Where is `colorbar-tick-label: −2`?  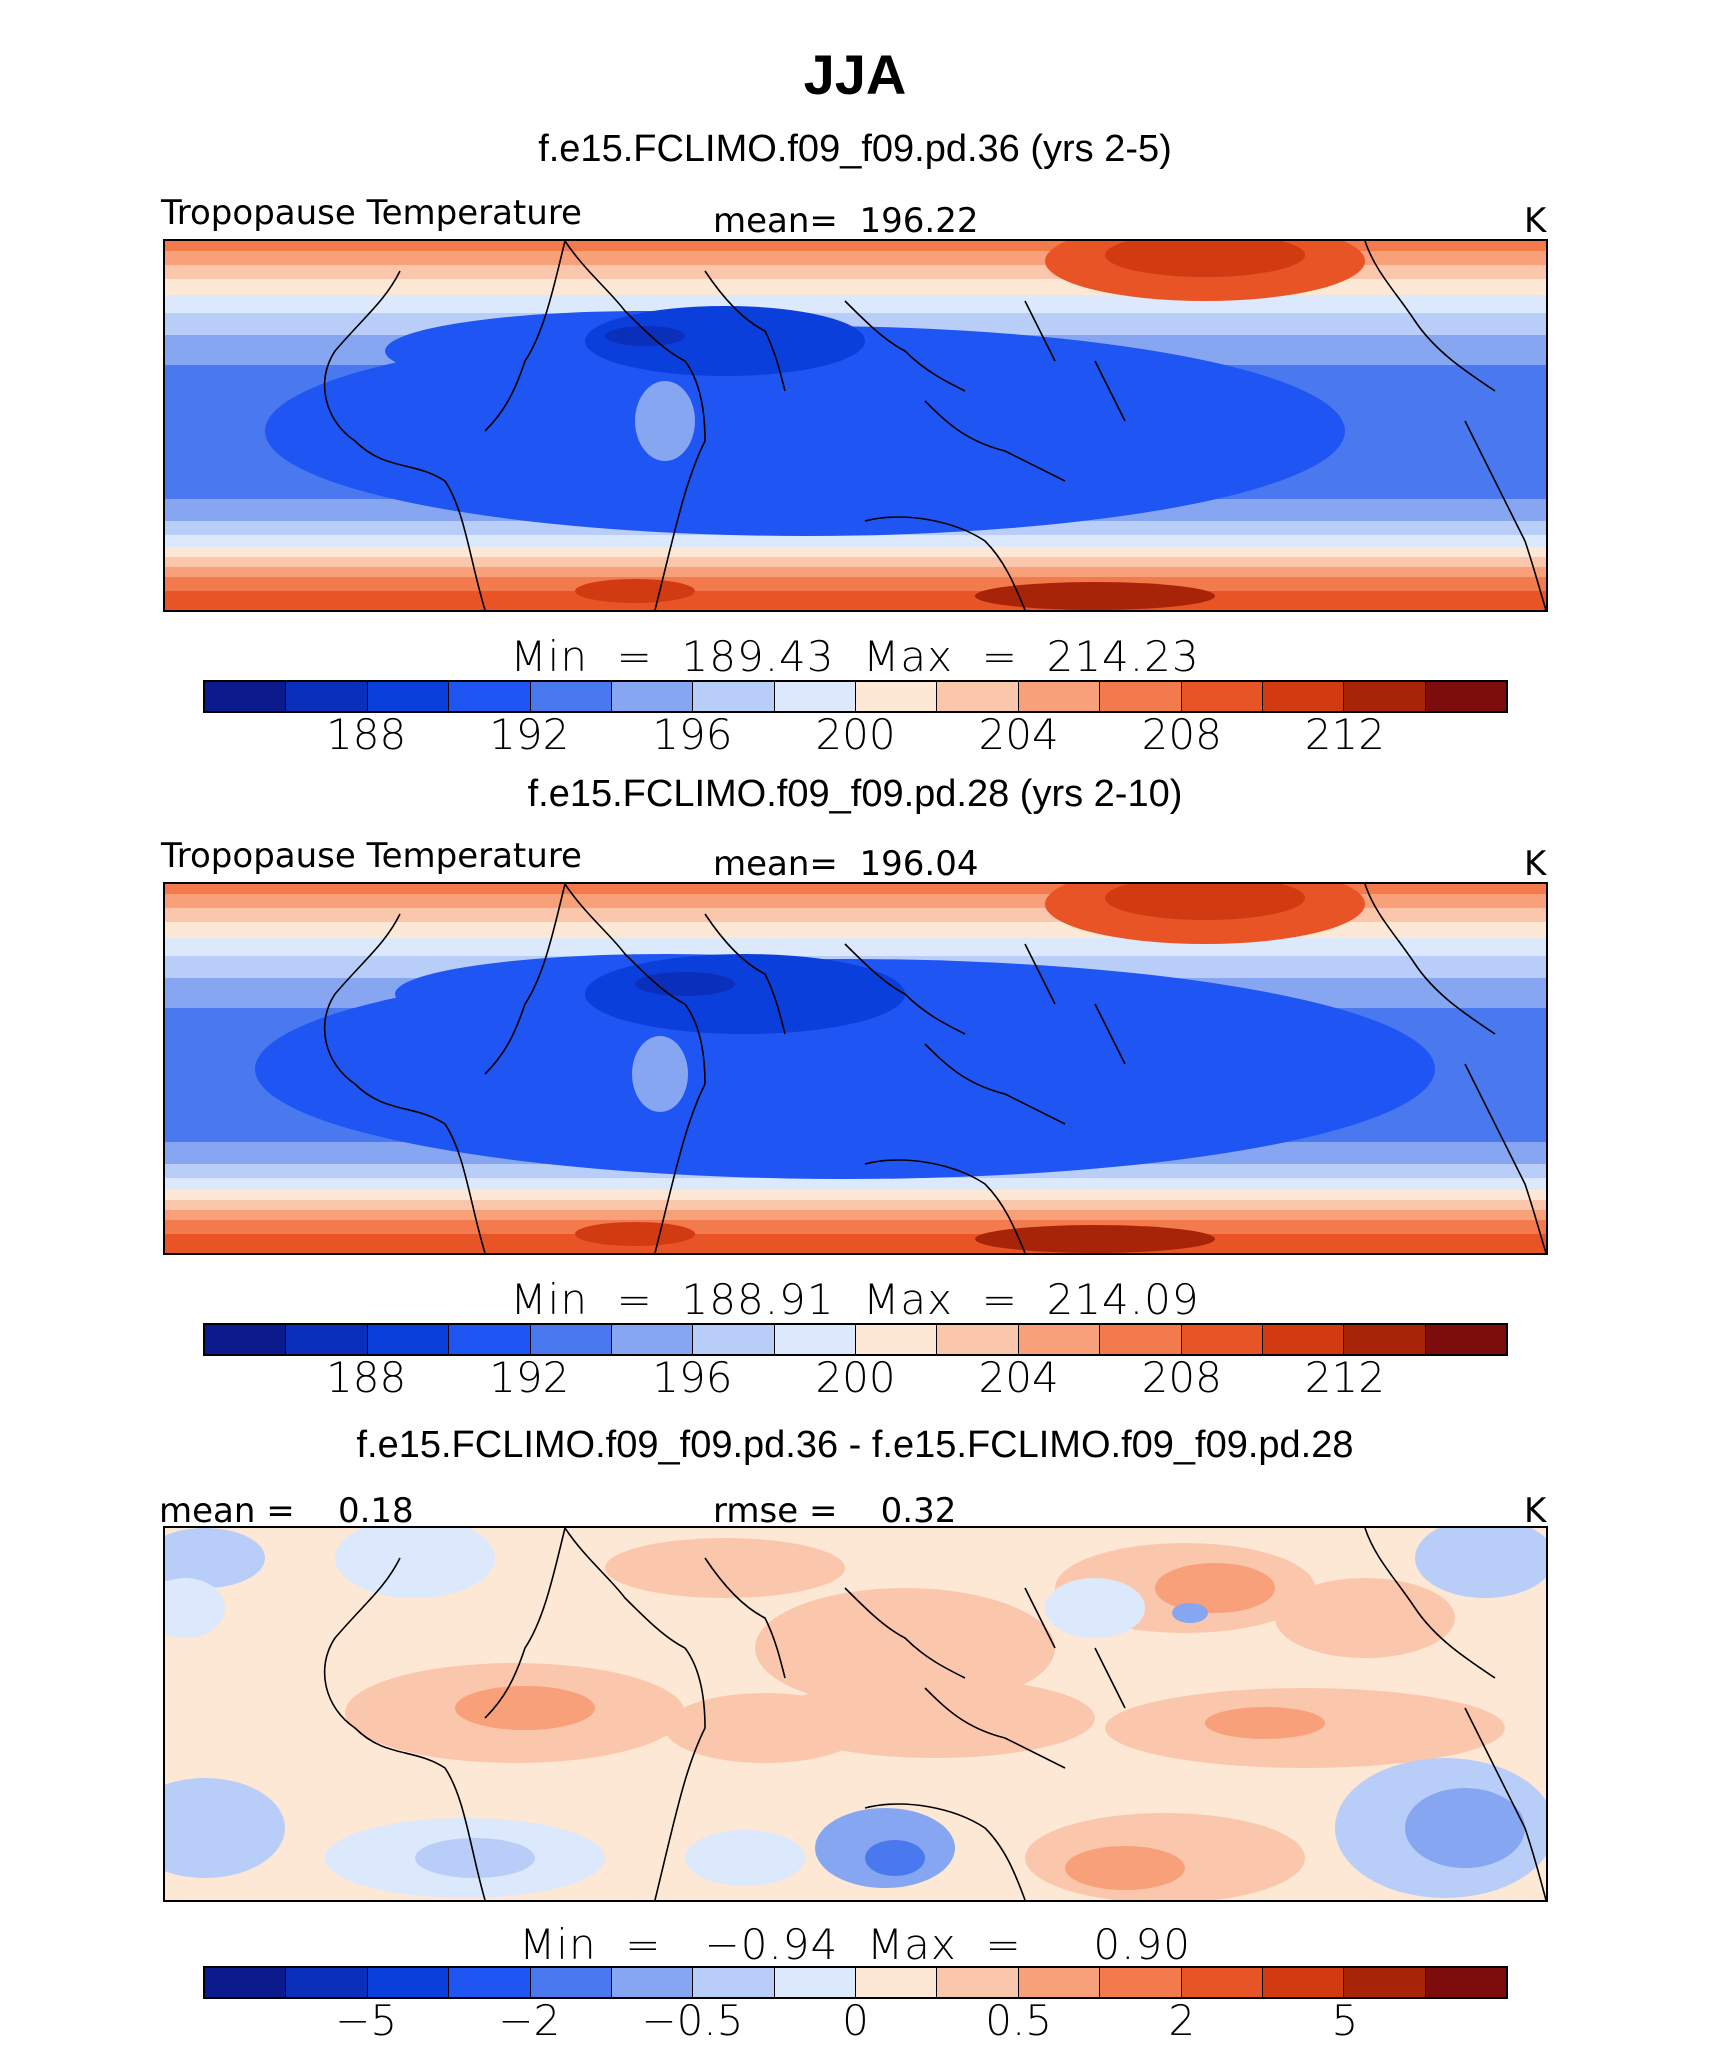 colorbar-tick-label: −2 is located at coordinates (529, 2020).